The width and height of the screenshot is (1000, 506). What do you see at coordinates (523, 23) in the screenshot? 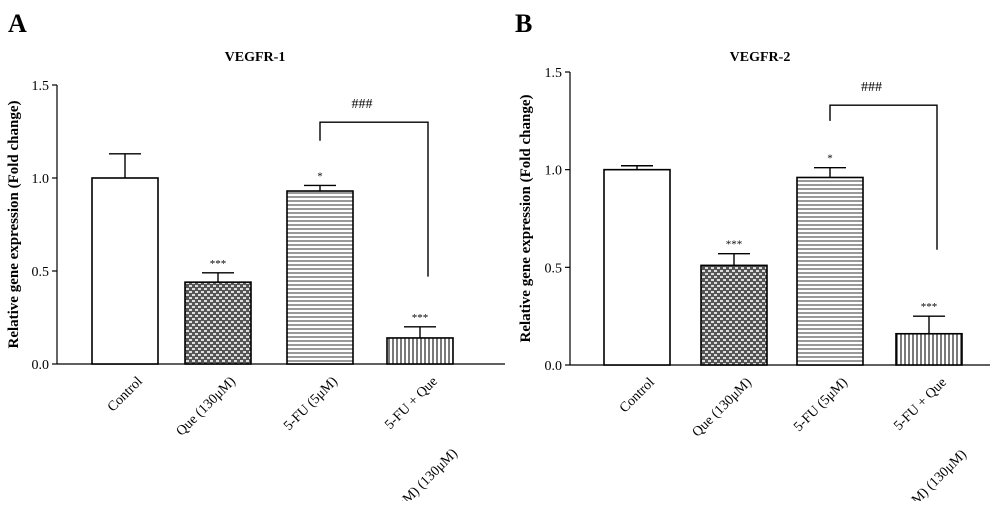
I see `panel-label: B` at bounding box center [523, 23].